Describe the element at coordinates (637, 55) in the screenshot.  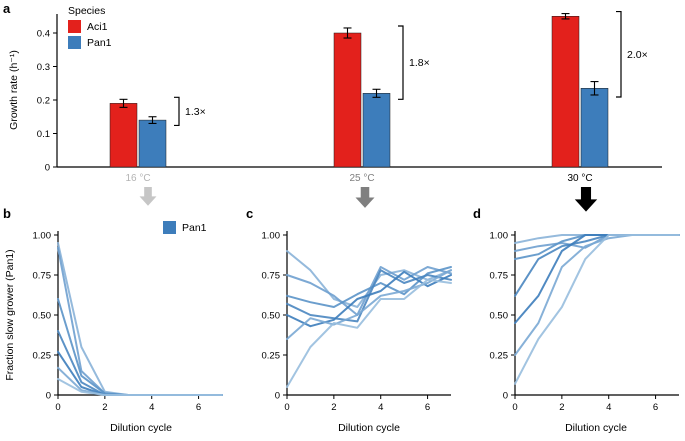
I see `ratio-label: 2.0×` at that location.